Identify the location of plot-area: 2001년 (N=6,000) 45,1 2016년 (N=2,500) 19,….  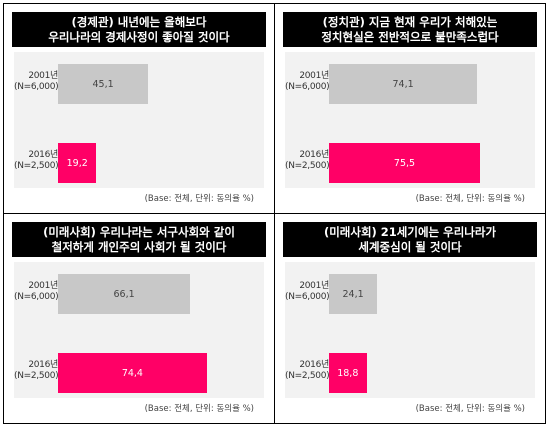
(139, 120).